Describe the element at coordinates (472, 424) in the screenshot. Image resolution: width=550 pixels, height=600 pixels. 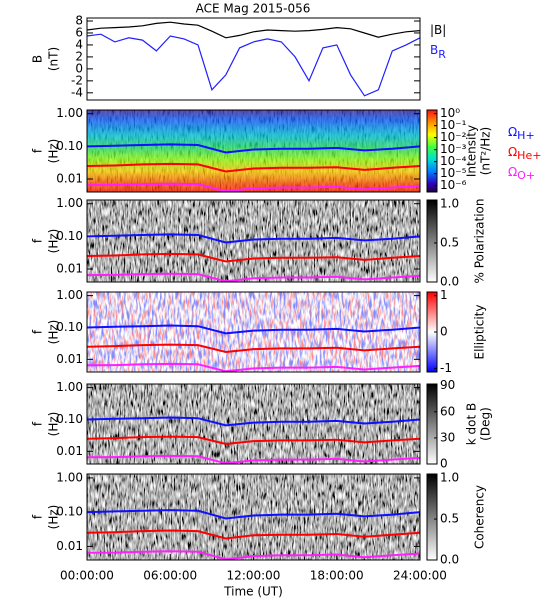
I see `colorbar-label: k dot B` at that location.